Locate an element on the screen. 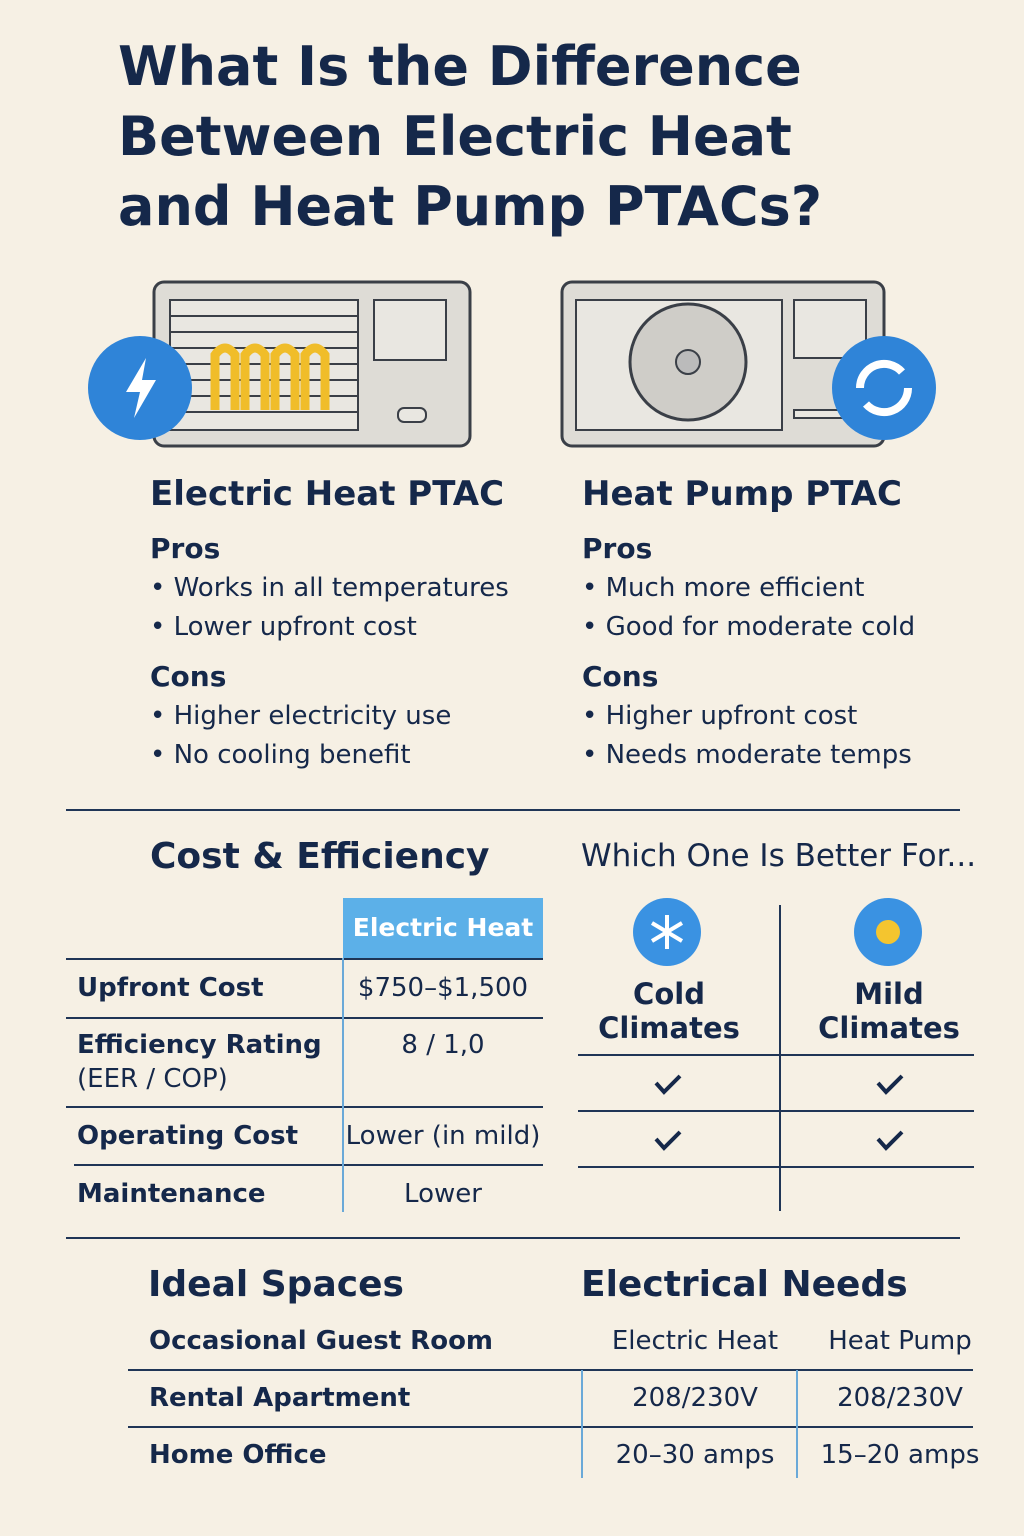 The width and height of the screenshot is (1024, 1536). space-item: Home Office is located at coordinates (238, 1455).